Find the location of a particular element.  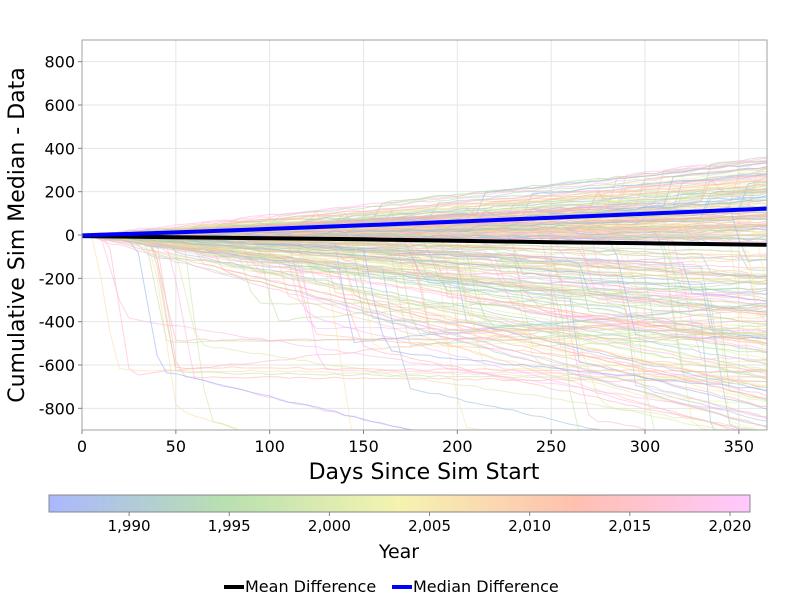

x-tick-label: 0 is located at coordinates (82, 446).